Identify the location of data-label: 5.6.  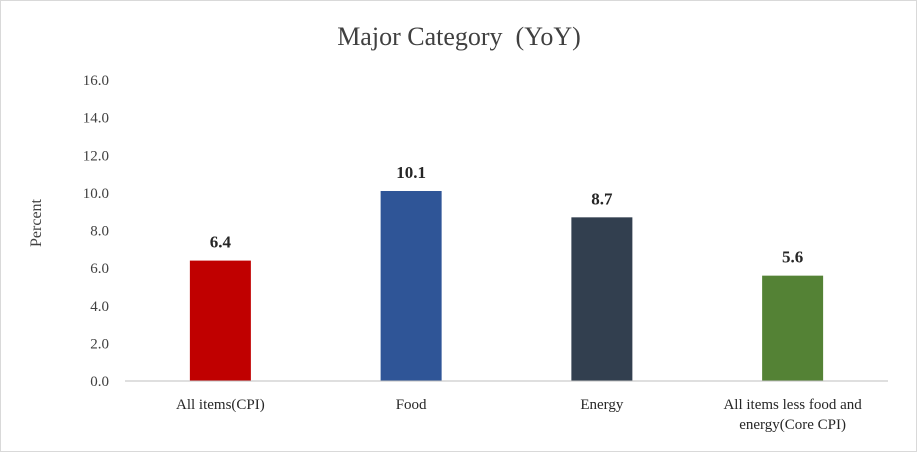
(792, 257).